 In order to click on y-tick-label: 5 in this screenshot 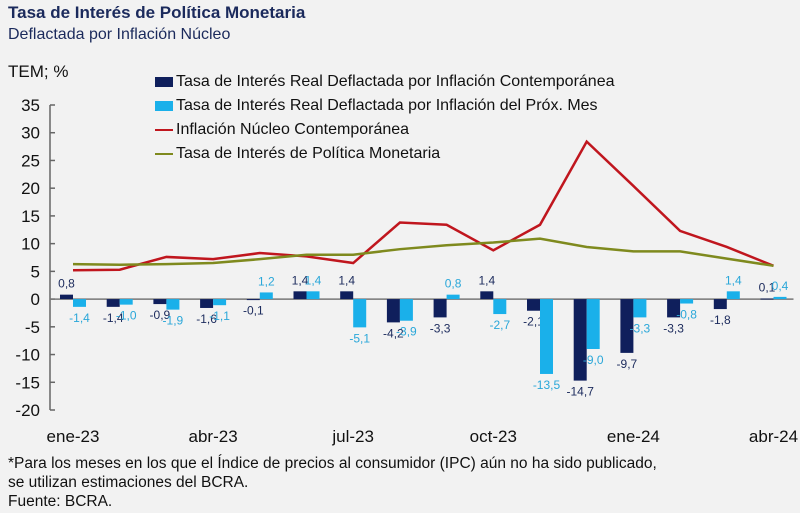, I will do `click(35, 271)`.